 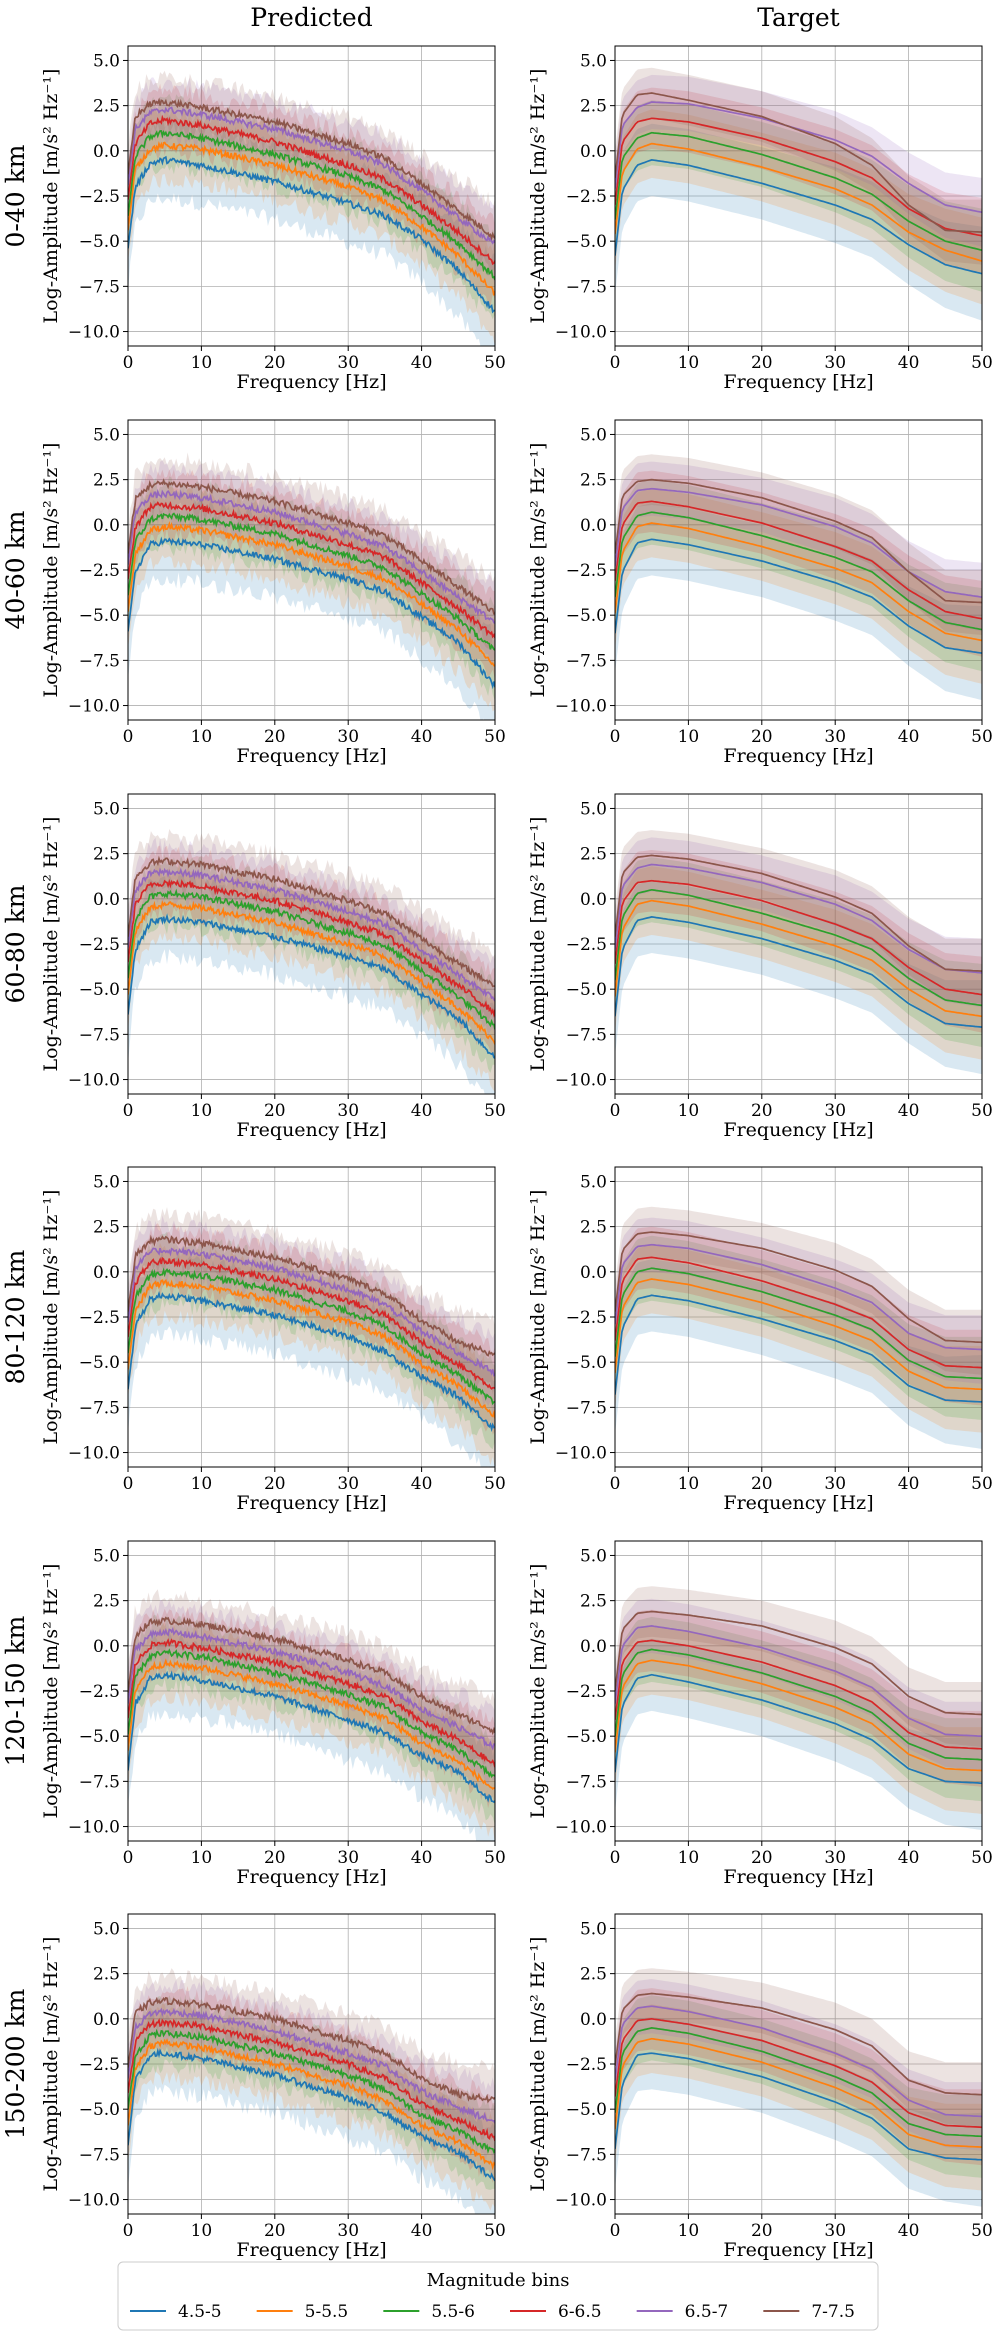 I want to click on legend-label: 5-5.5, so click(x=327, y=2312).